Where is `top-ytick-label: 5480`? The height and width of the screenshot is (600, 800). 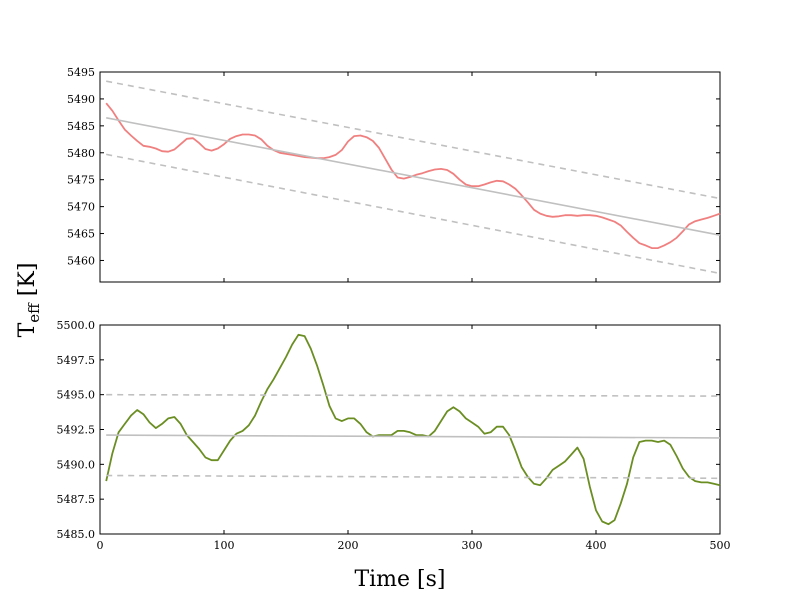
top-ytick-label: 5480 is located at coordinates (81, 153).